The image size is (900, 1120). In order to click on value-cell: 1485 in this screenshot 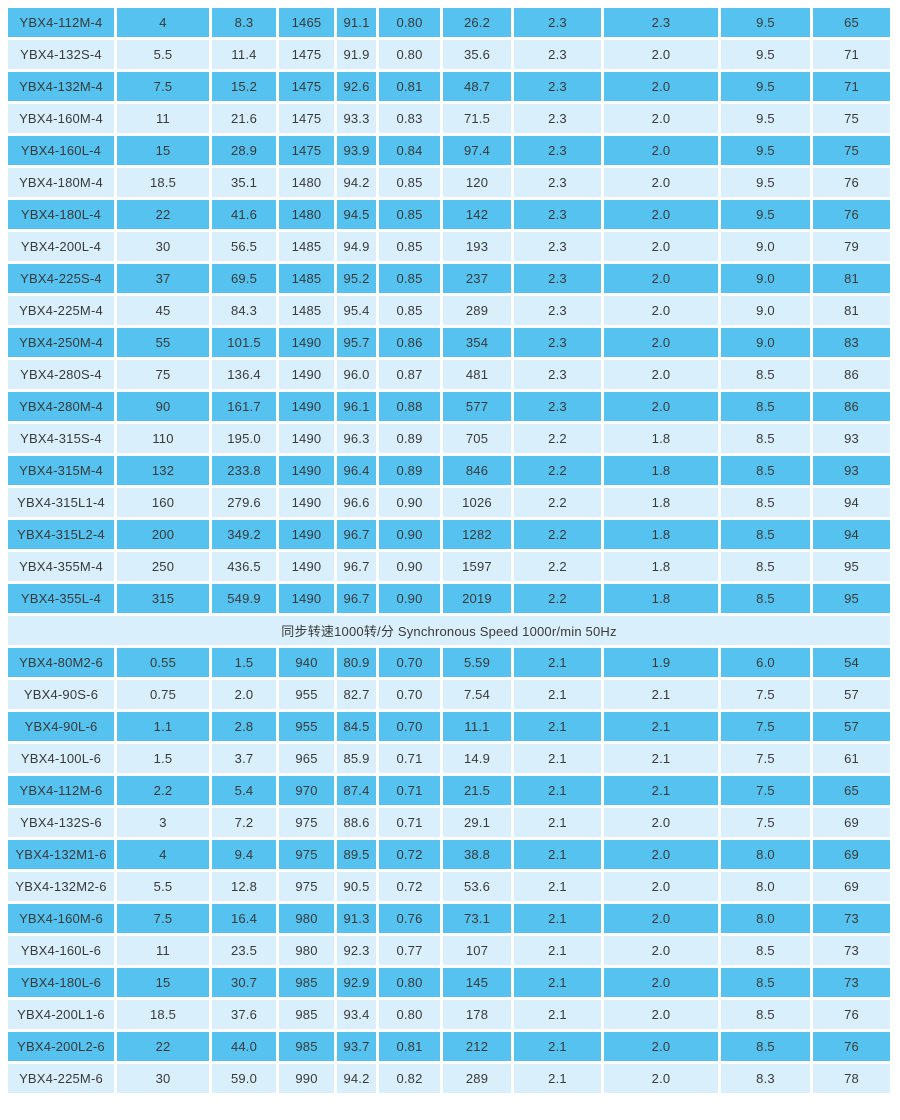, I will do `click(306, 310)`.